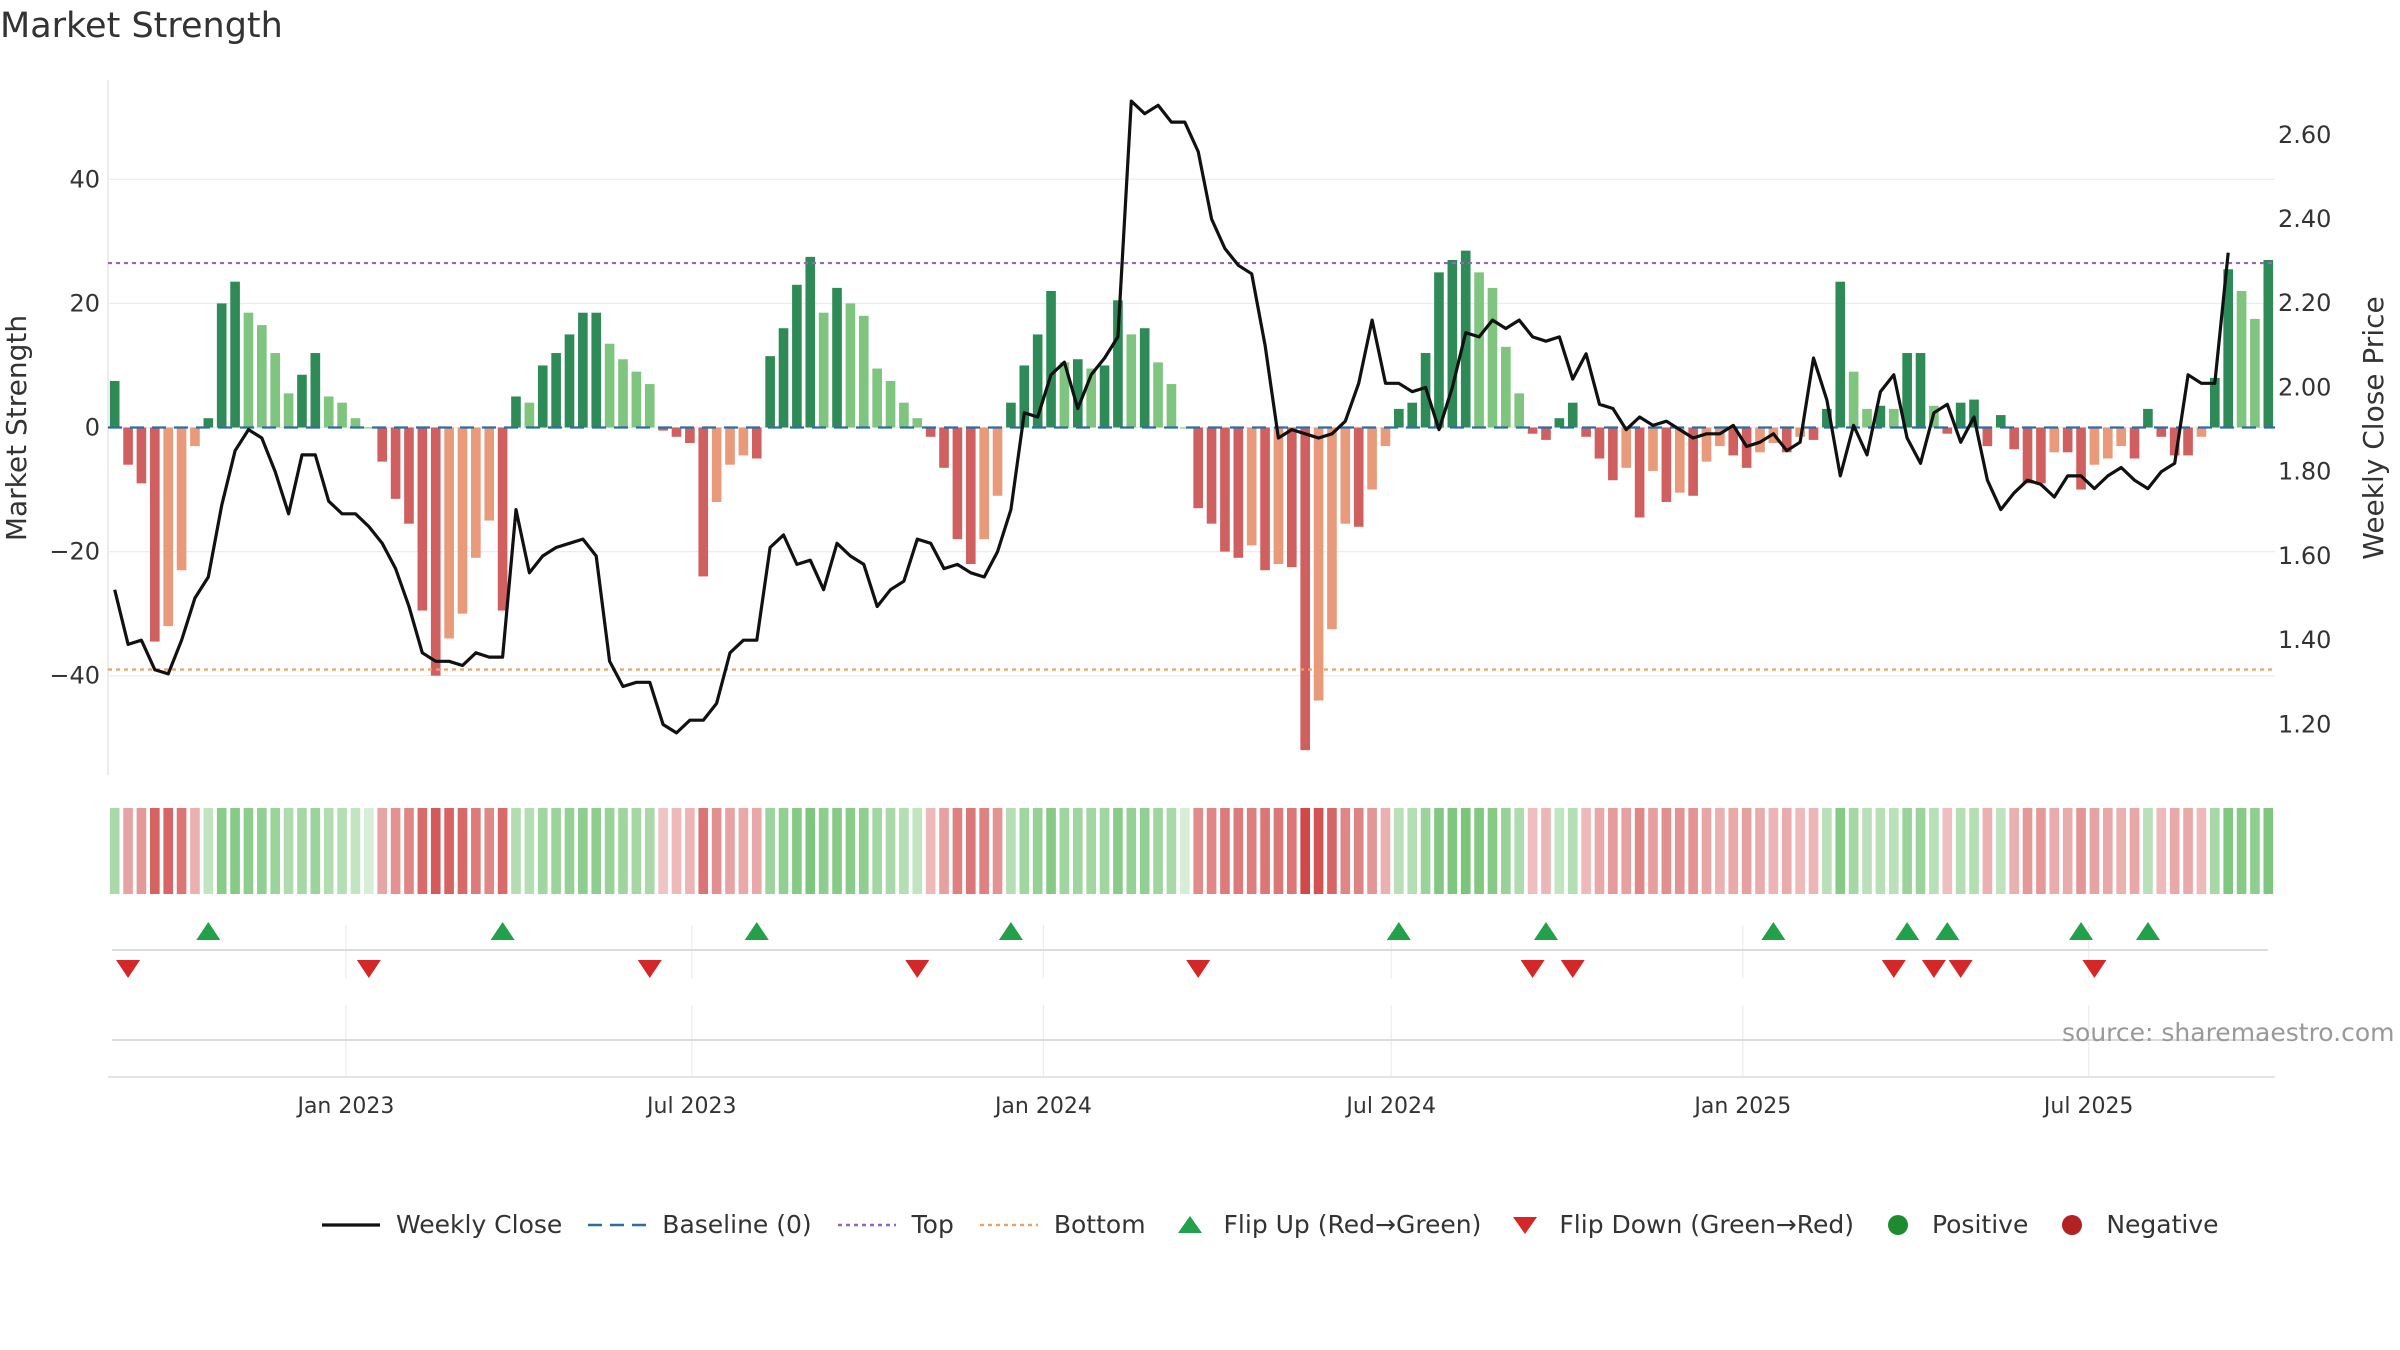 This screenshot has height=1350, width=2400. I want to click on y-tick-label: 40, so click(84, 179).